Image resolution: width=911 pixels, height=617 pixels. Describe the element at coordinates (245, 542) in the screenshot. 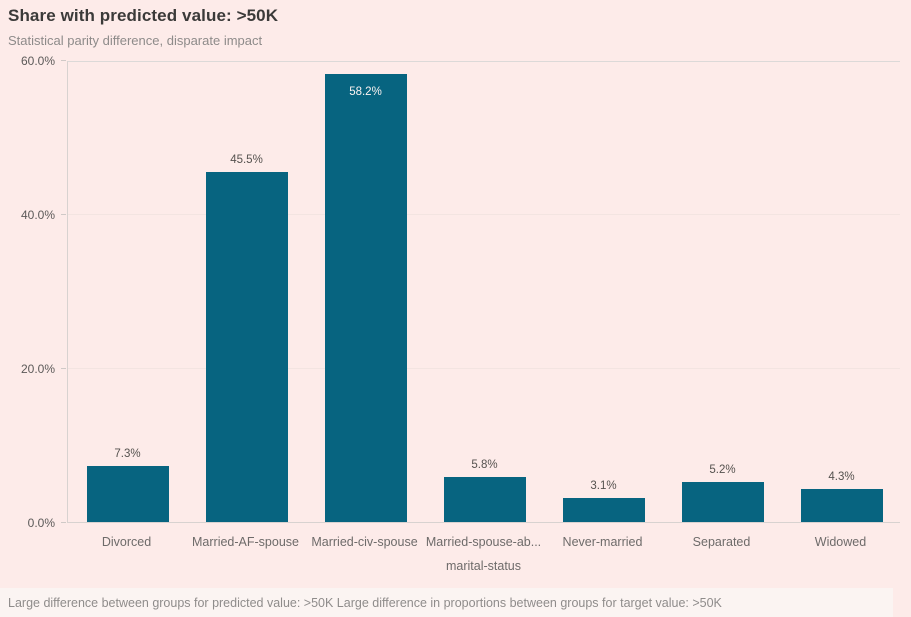

I see `x-axis-label: Married-AF-spouse` at that location.